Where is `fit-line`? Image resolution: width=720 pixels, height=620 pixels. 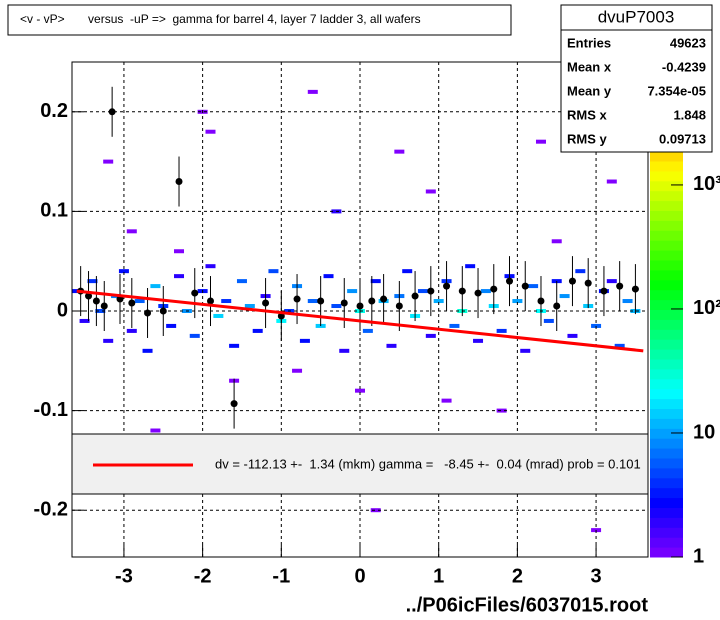 fit-line is located at coordinates (360, 321).